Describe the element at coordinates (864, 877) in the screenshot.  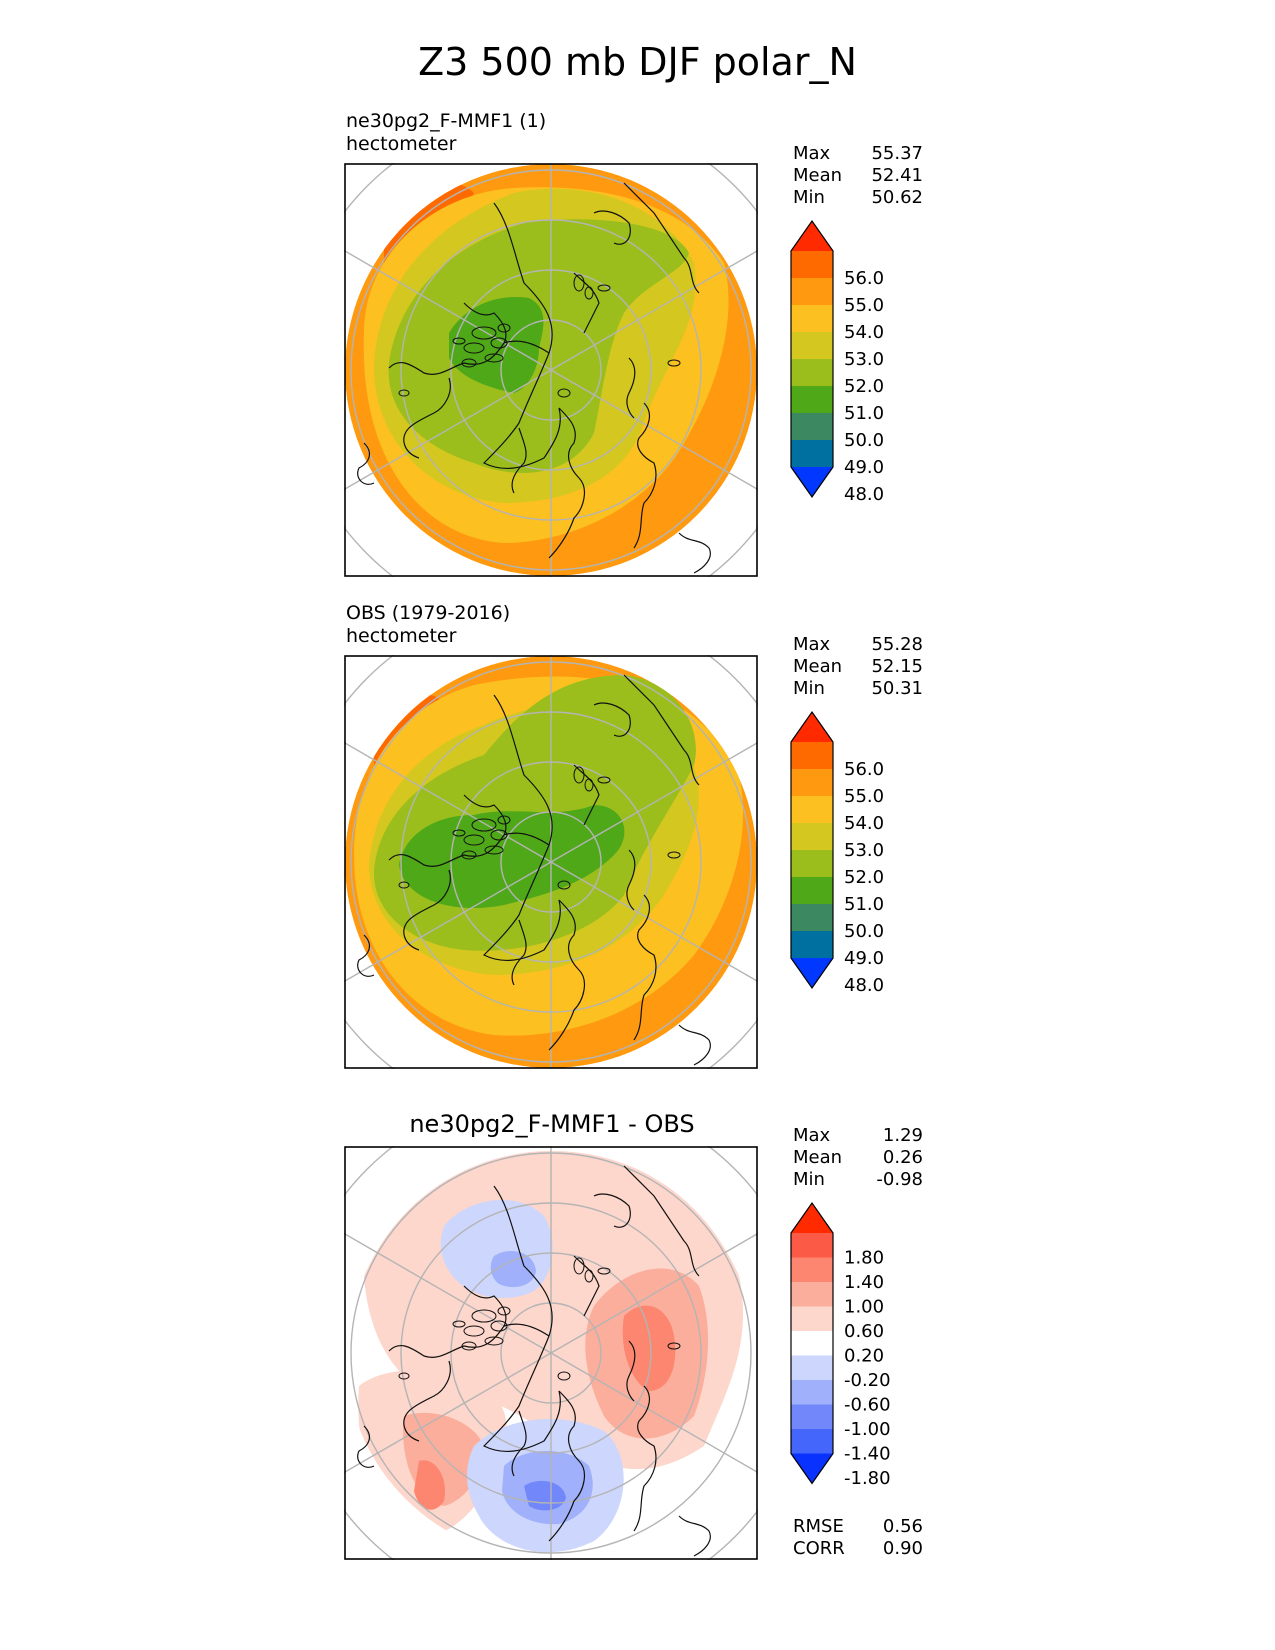
I see `colorbar-tick-label: 52.0` at that location.